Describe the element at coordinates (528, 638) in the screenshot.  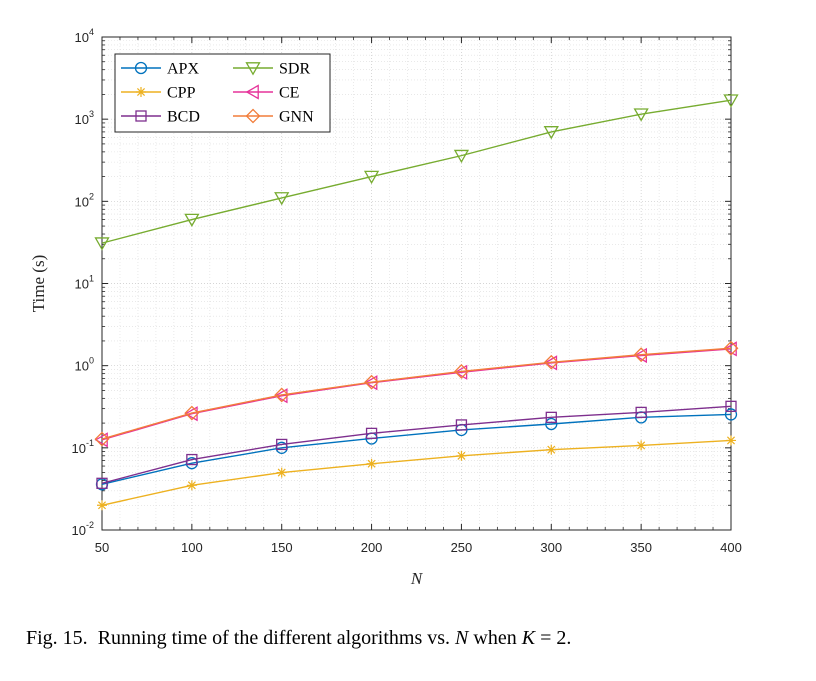
I see `caption-var-k: K` at that location.